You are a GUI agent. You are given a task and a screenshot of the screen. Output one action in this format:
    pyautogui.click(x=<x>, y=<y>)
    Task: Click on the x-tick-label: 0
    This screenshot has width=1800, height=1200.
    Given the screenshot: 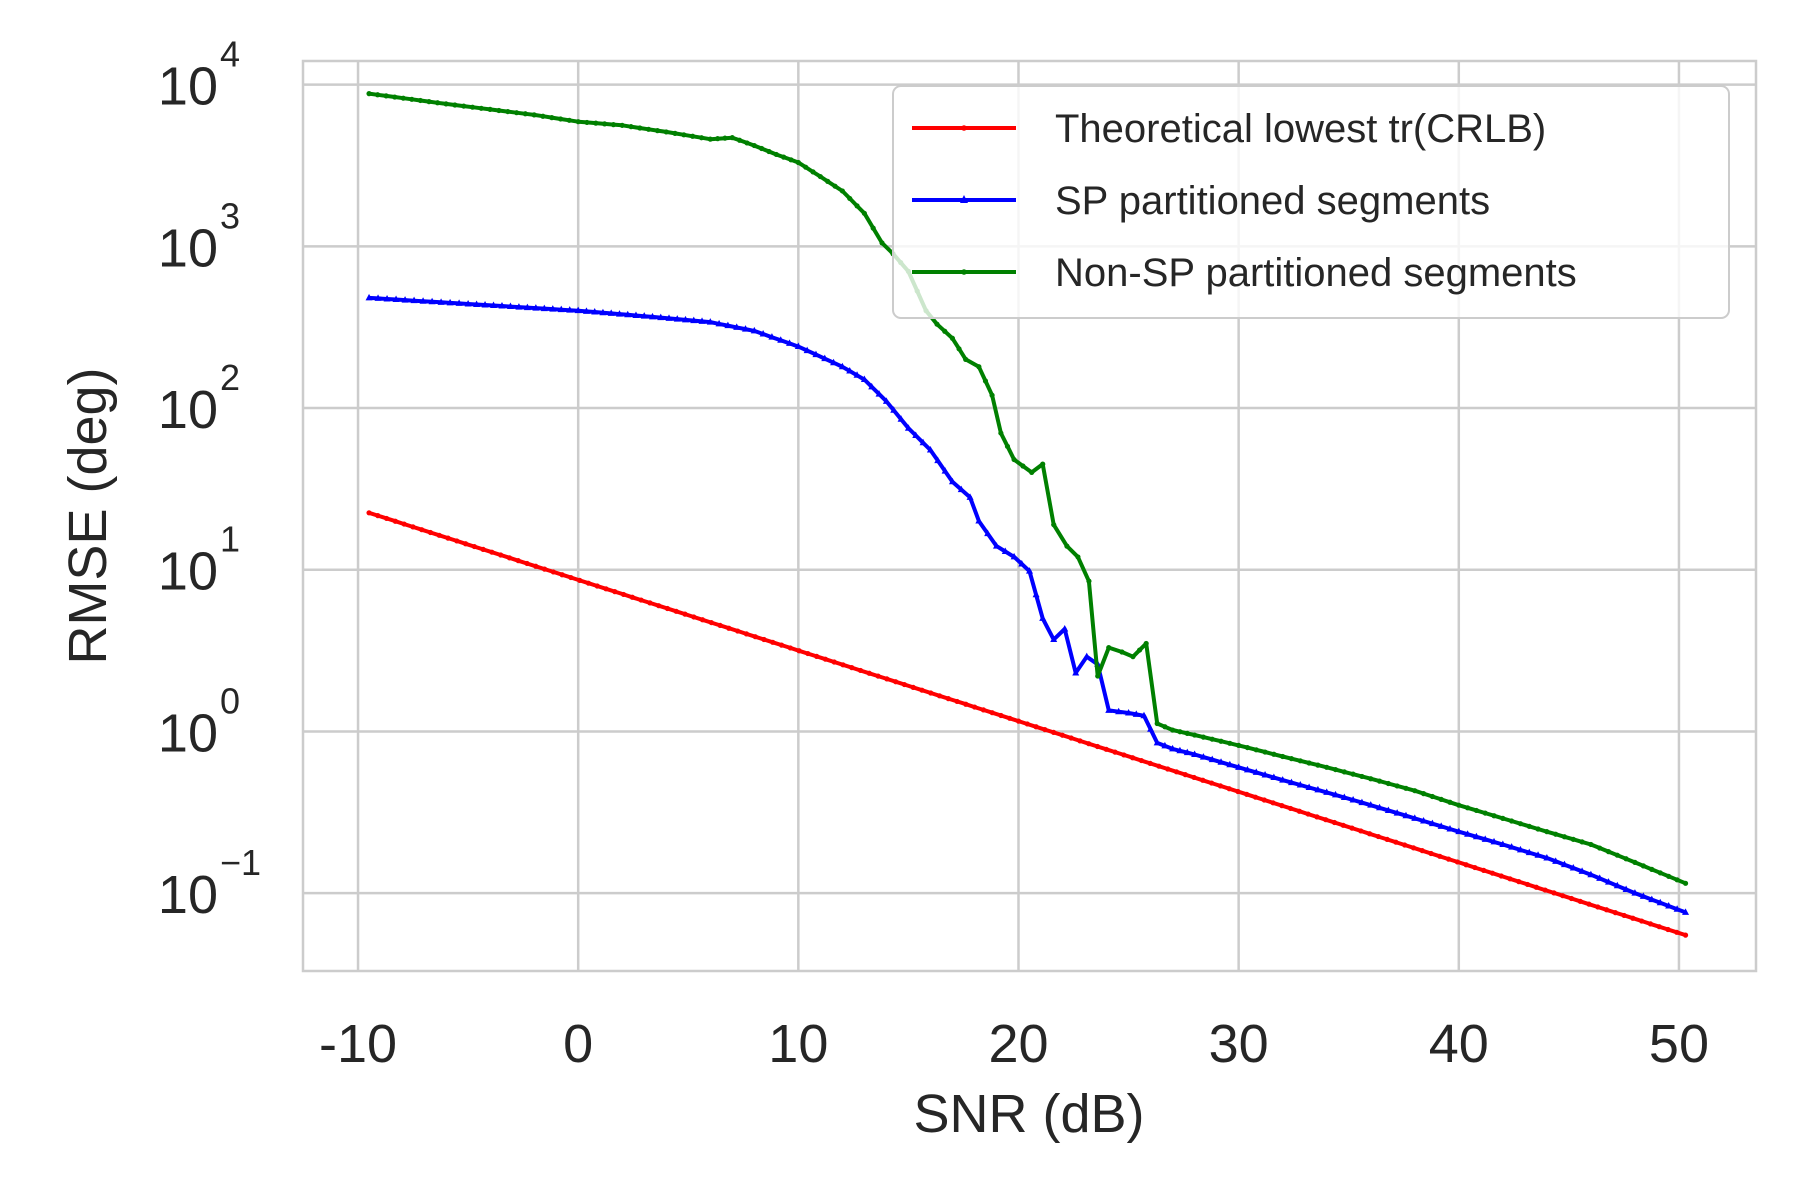 What is the action you would take?
    pyautogui.click(x=578, y=1044)
    